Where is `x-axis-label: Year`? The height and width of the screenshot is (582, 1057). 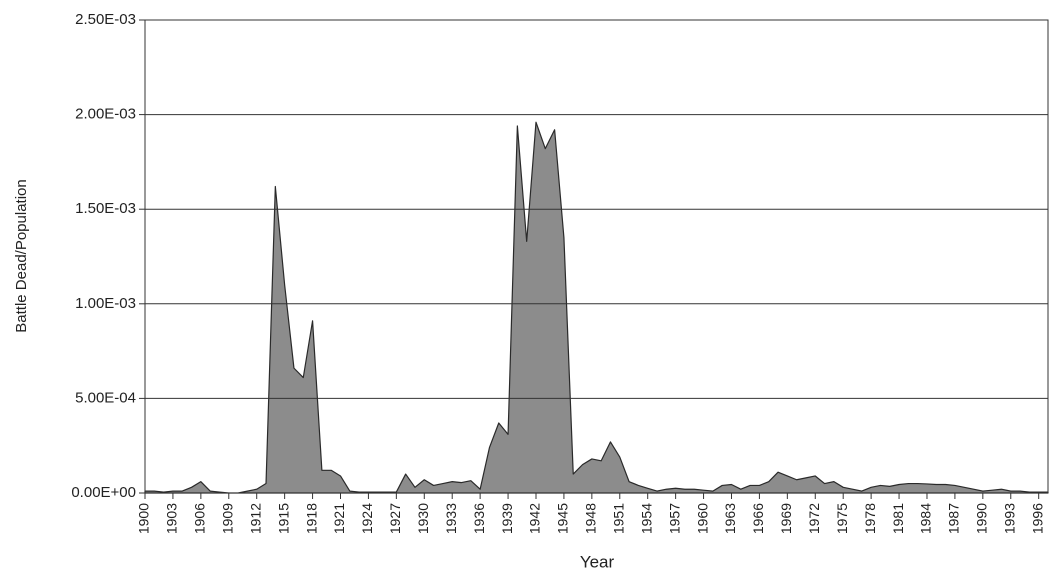
x-axis-label: Year is located at coordinates (597, 561).